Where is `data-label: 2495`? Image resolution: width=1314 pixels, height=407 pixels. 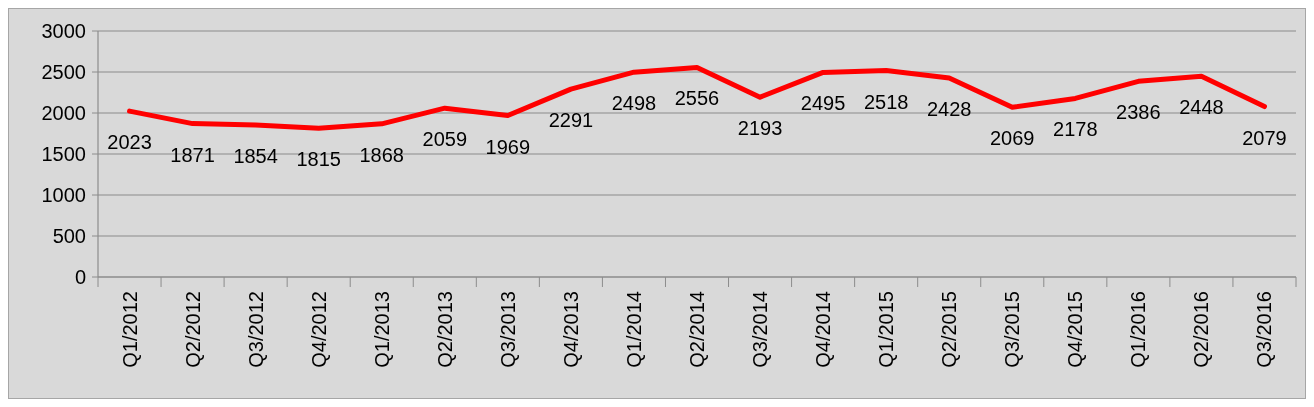
data-label: 2495 is located at coordinates (823, 103).